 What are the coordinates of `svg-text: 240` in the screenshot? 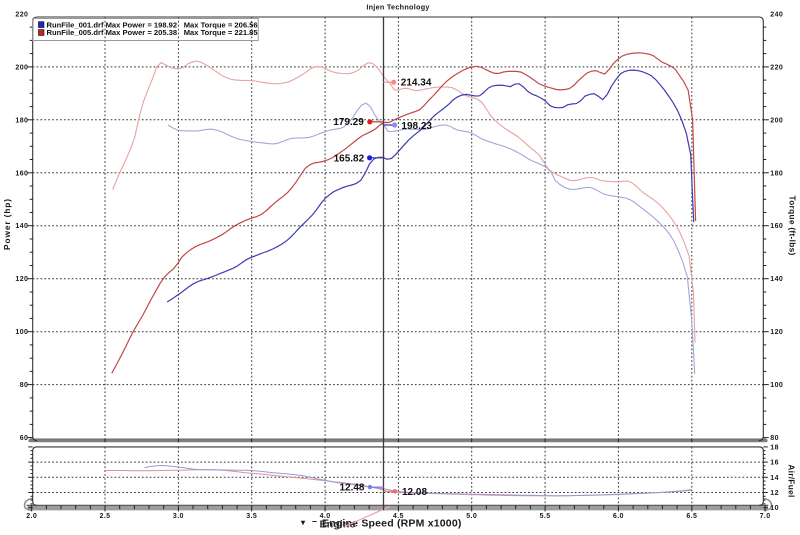 It's located at (776, 14).